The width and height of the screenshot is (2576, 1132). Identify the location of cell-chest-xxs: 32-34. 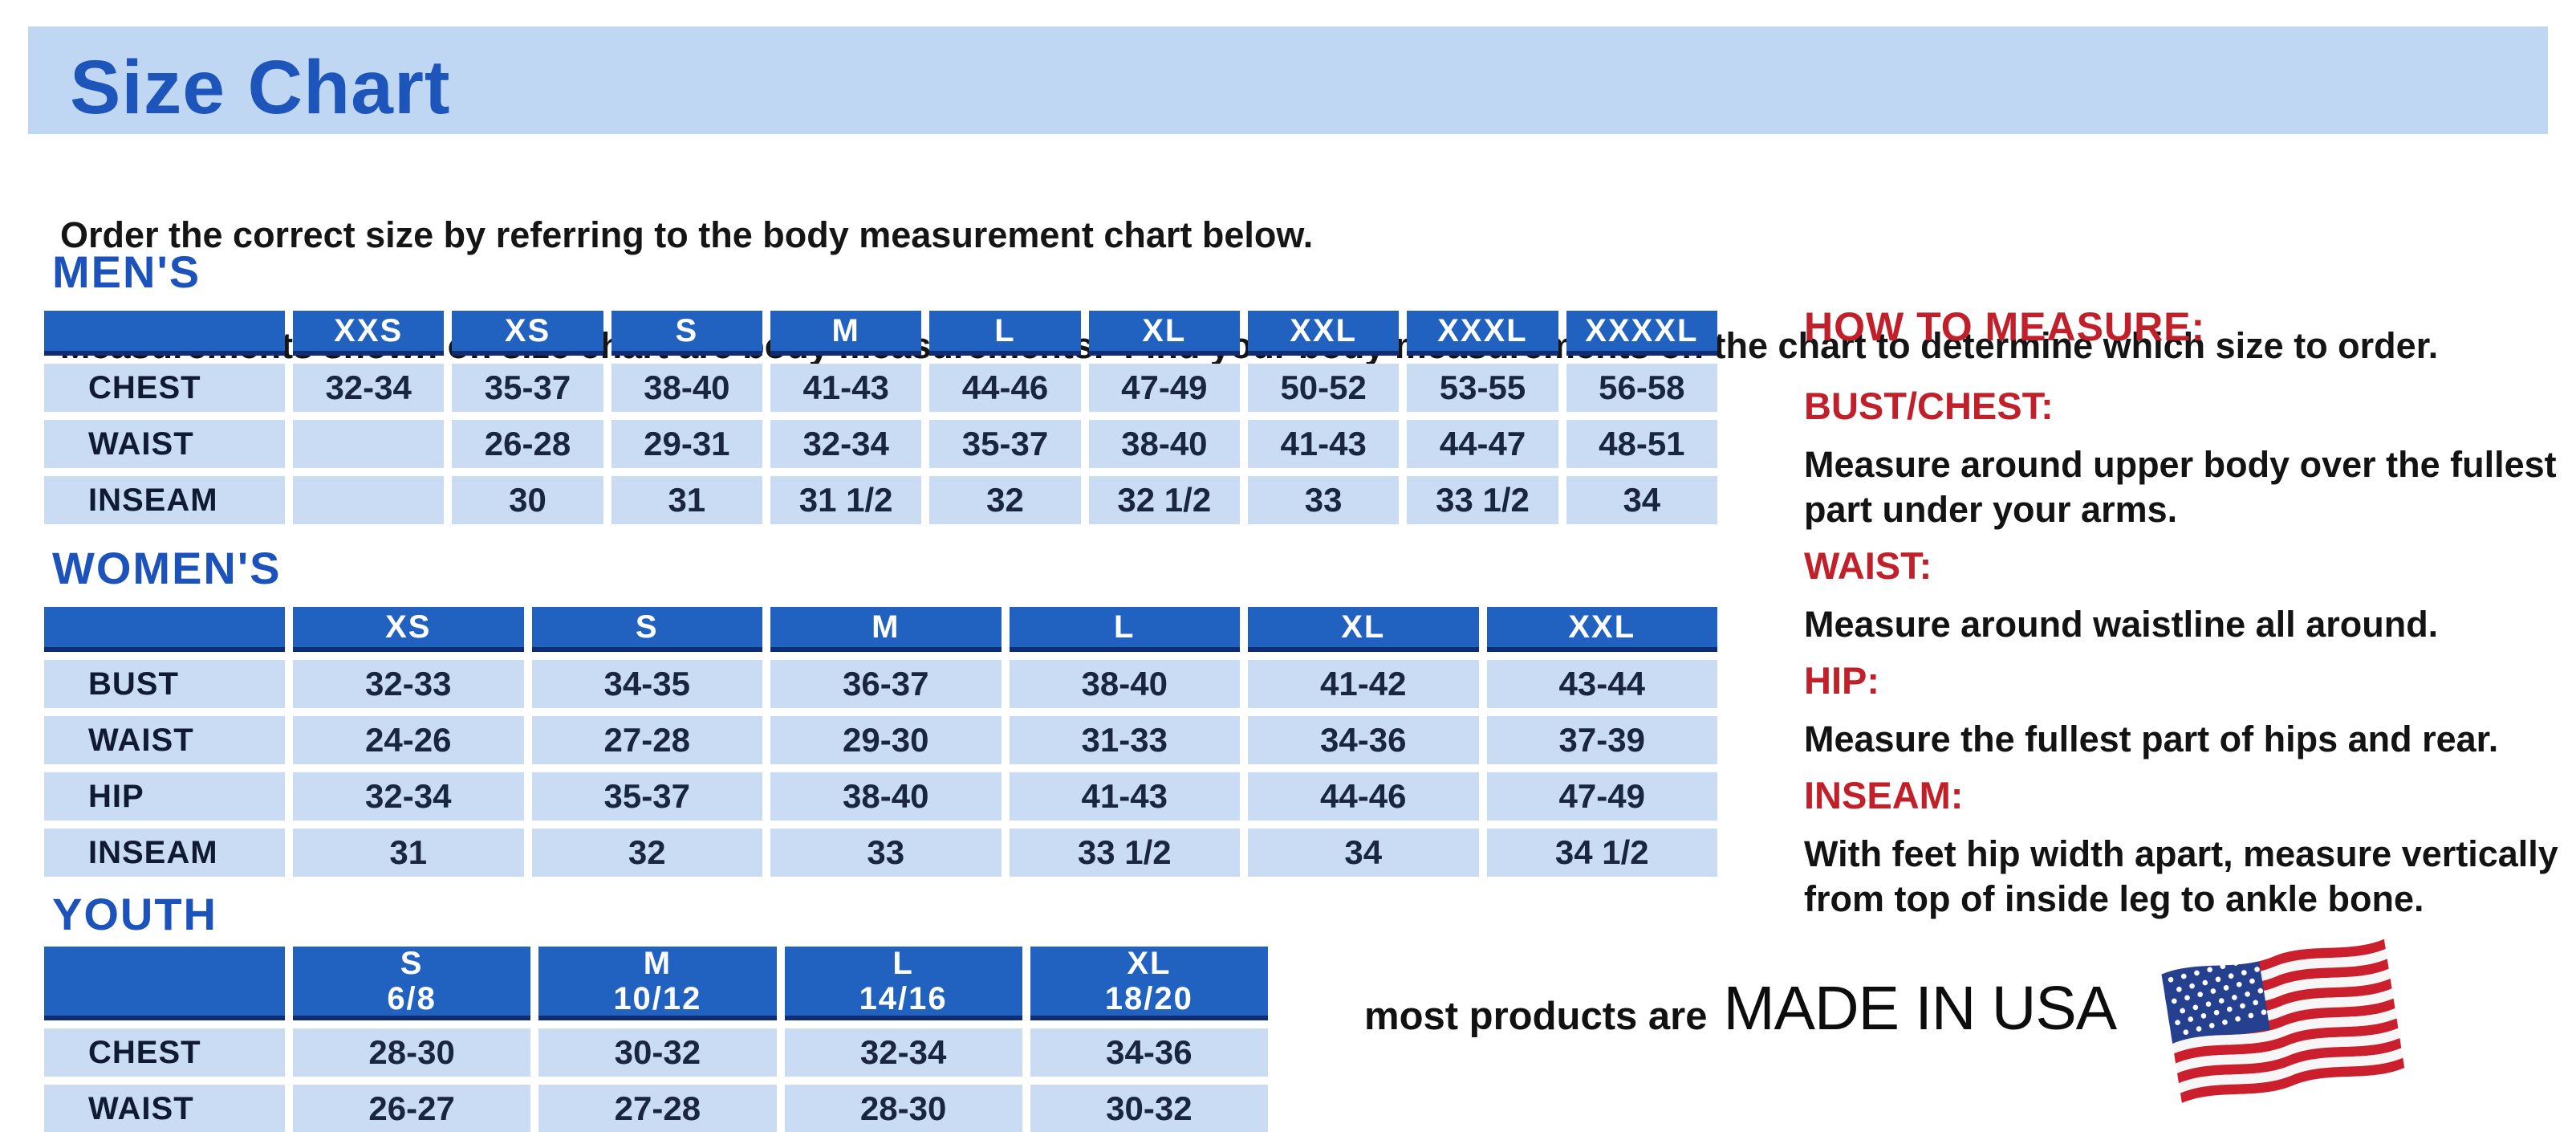
(369, 388).